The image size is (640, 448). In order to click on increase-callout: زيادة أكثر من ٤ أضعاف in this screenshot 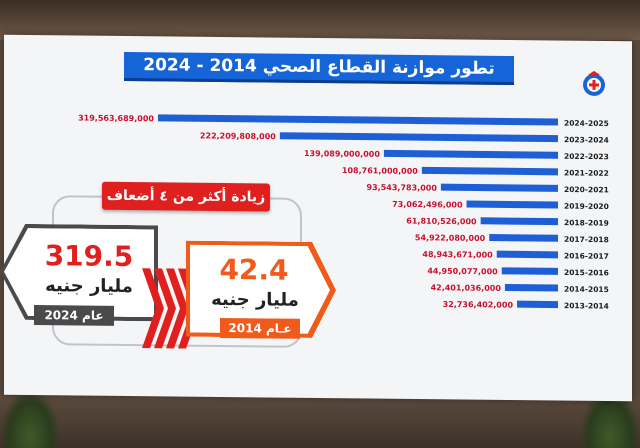, I will do `click(186, 196)`.